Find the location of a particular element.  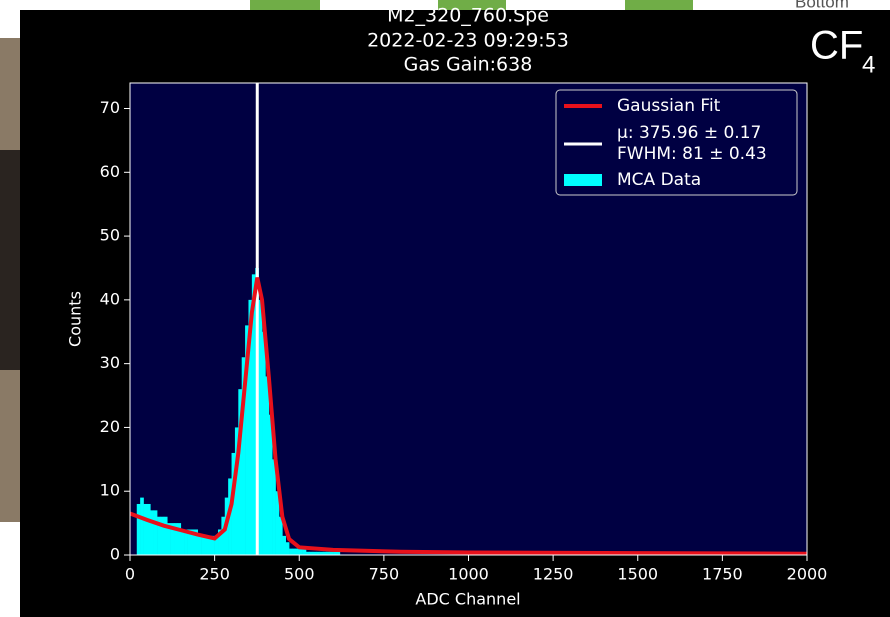

photo-shadow is located at coordinates (11, 260).